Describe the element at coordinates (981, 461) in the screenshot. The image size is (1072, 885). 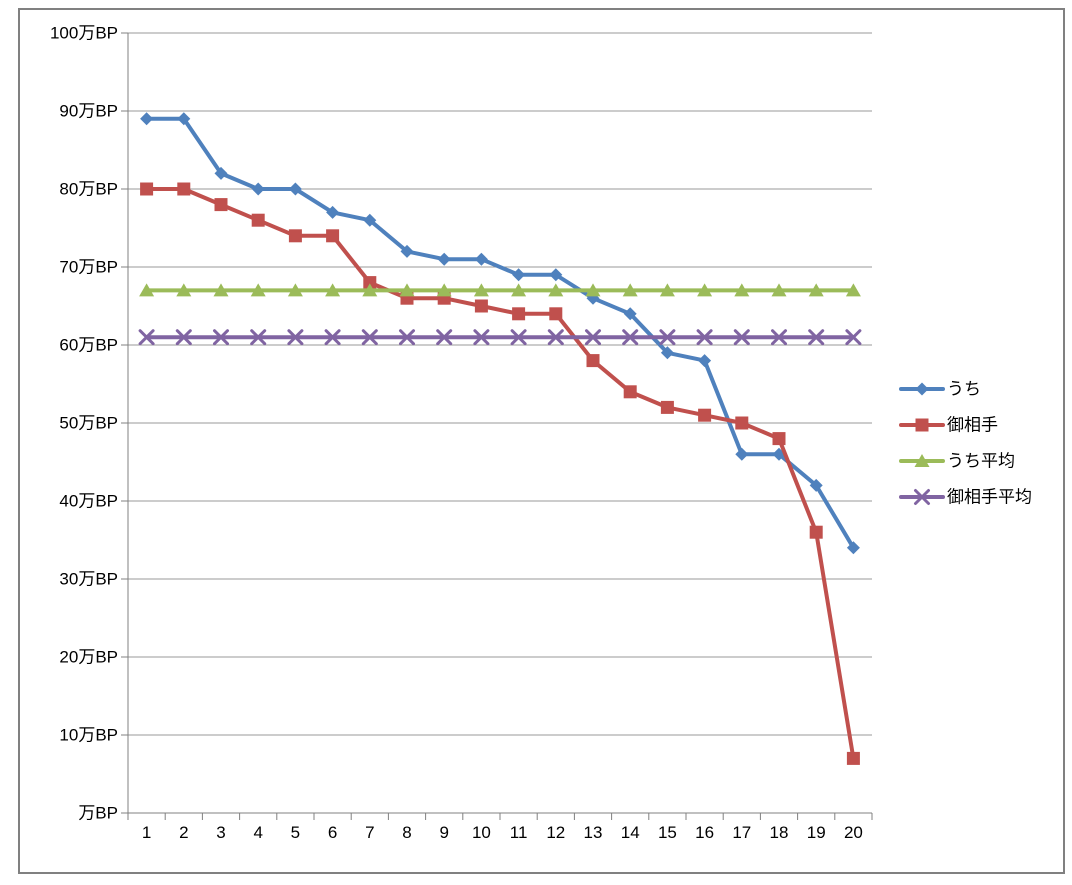
I see `legend-label: うち平均` at that location.